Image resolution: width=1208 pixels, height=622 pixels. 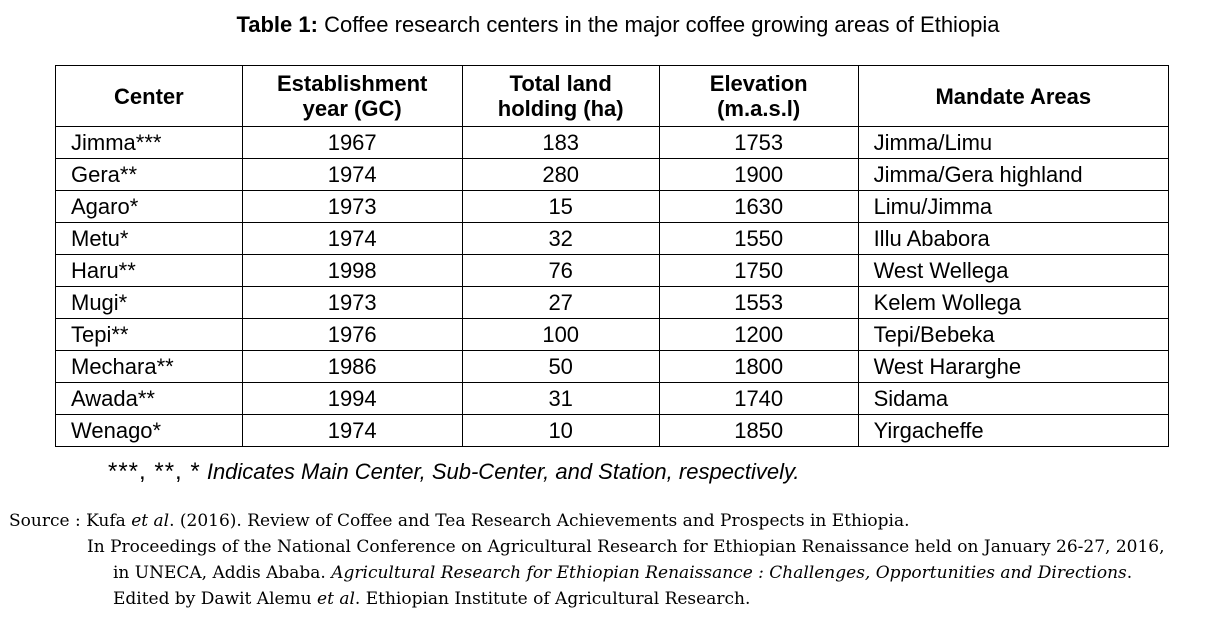 What do you see at coordinates (352, 334) in the screenshot?
I see `cell-year: 1976` at bounding box center [352, 334].